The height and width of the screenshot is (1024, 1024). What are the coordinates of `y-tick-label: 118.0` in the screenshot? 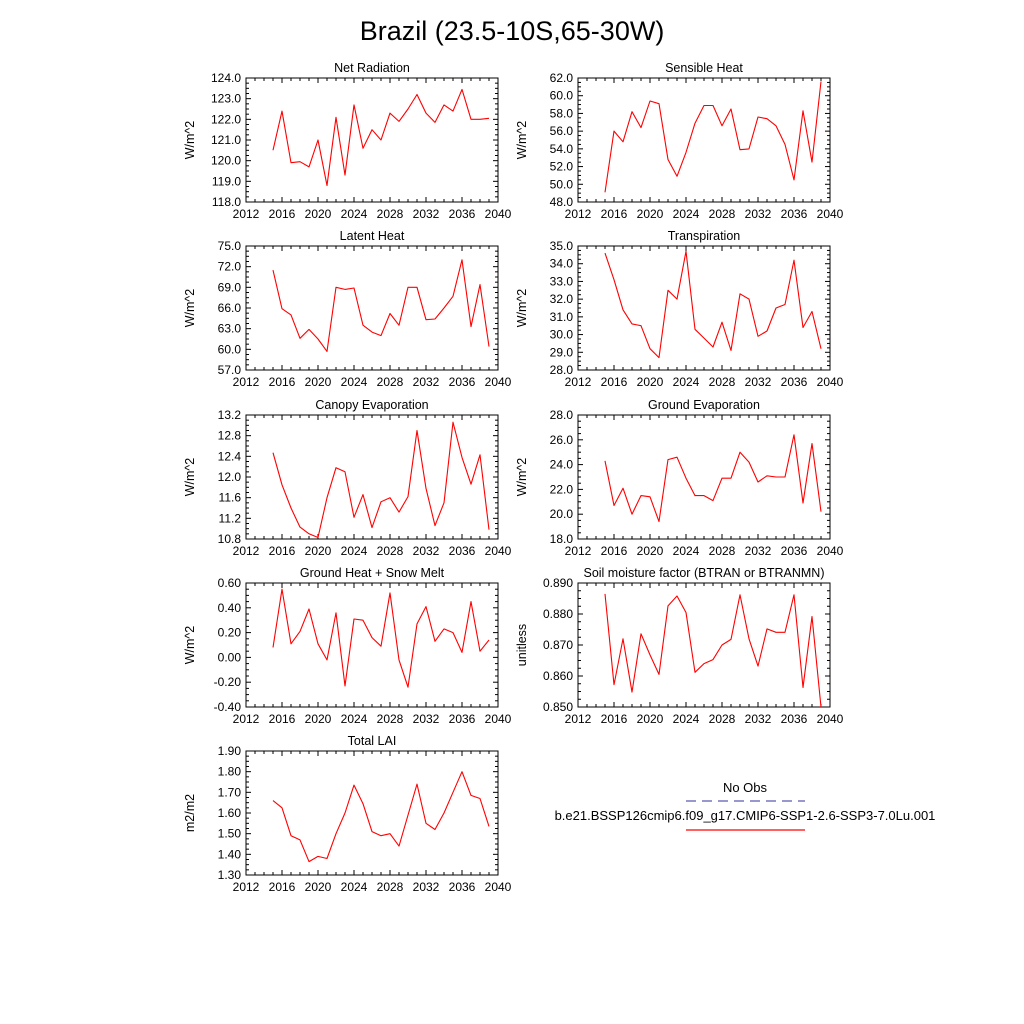 It's located at (226, 202).